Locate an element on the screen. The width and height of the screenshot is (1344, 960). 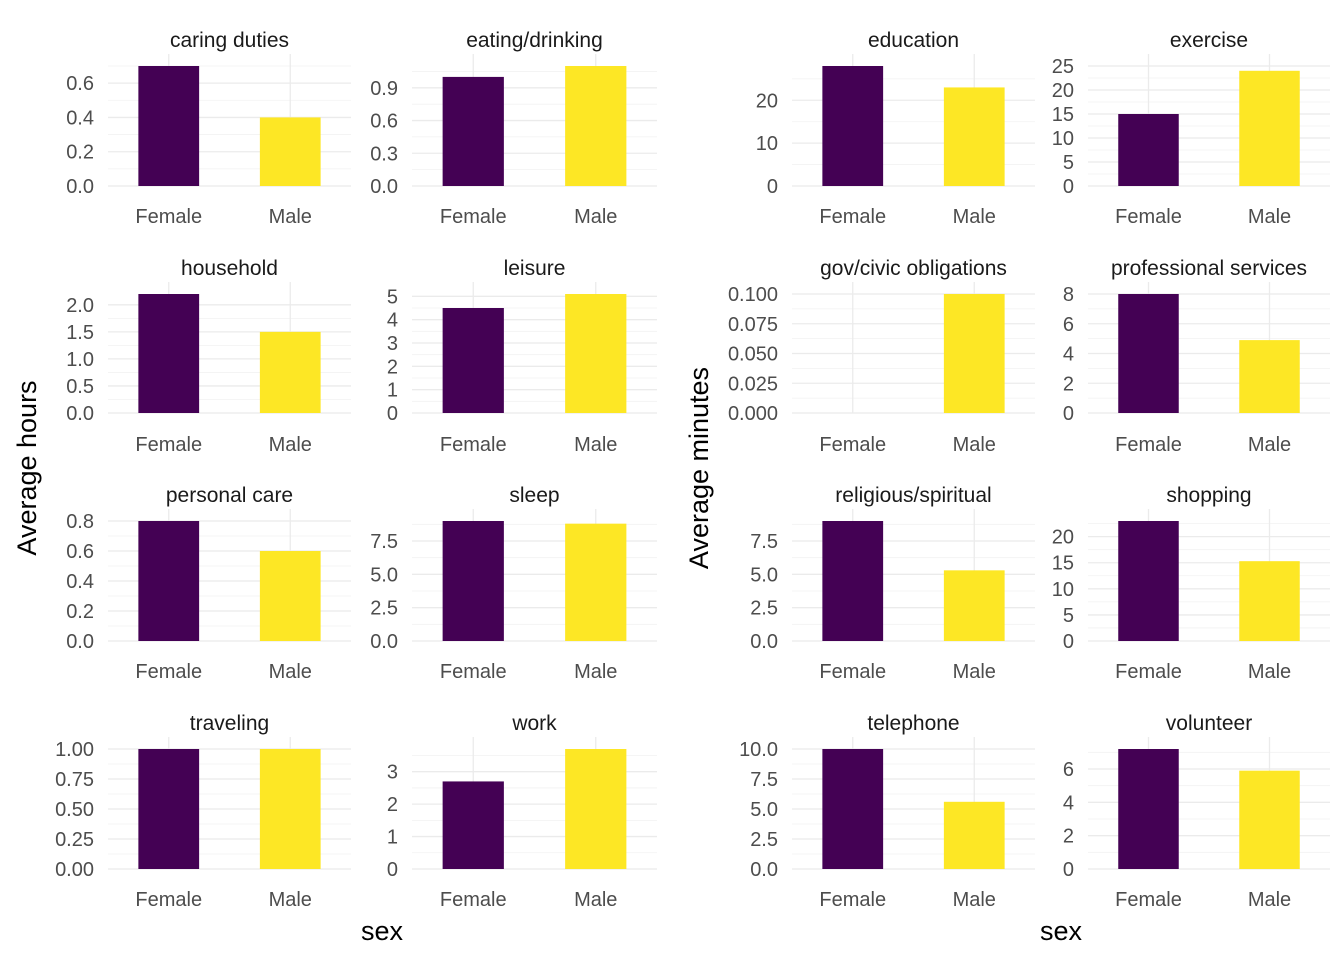
bar-traveling-female is located at coordinates (169, 809).